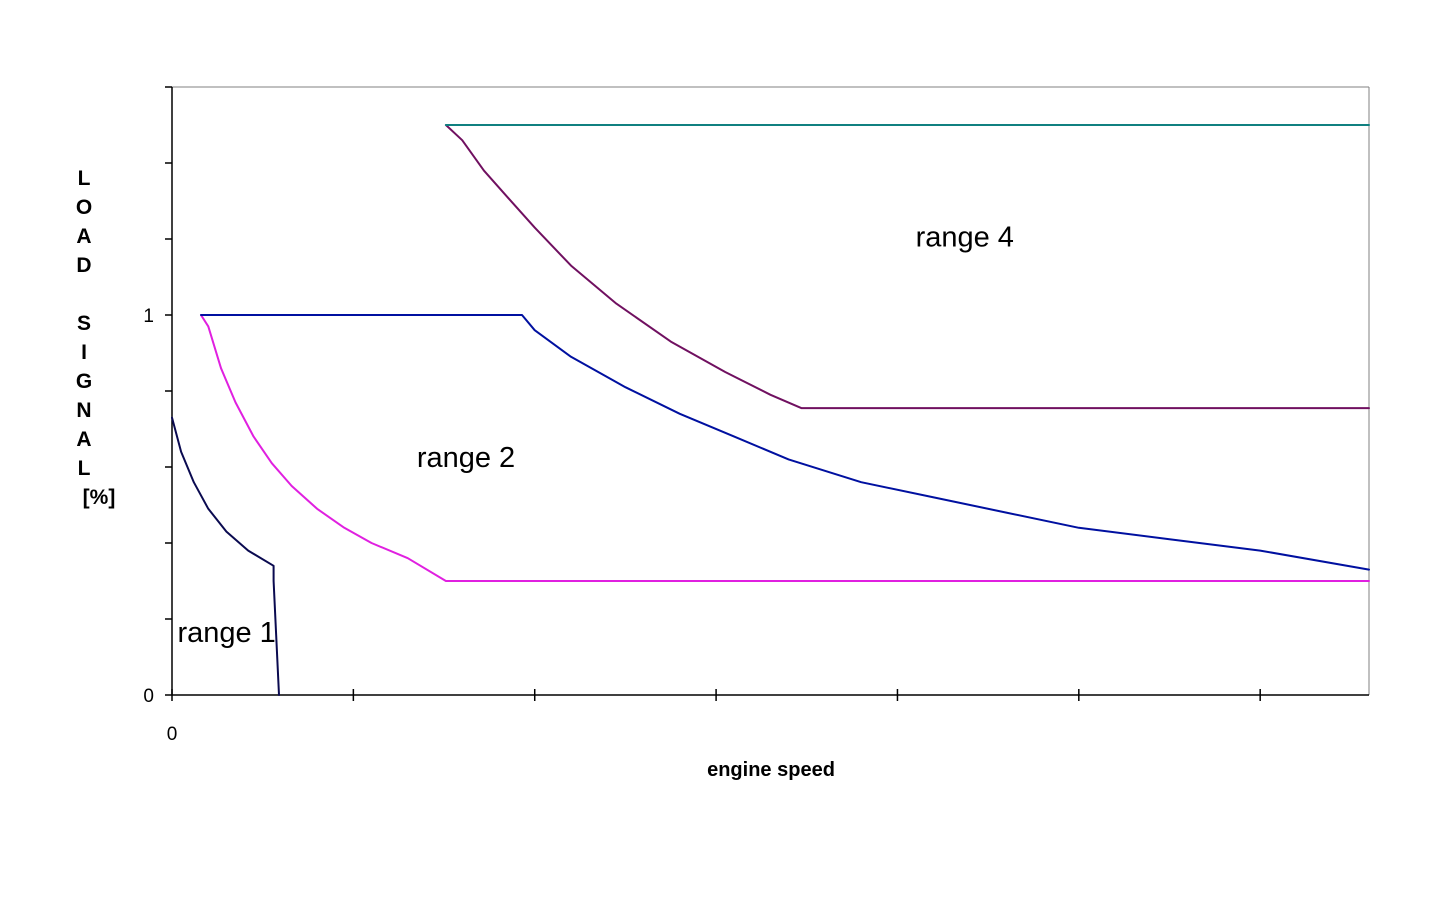 This screenshot has width=1437, height=906. What do you see at coordinates (172, 734) in the screenshot?
I see `x-tick-label: 0` at bounding box center [172, 734].